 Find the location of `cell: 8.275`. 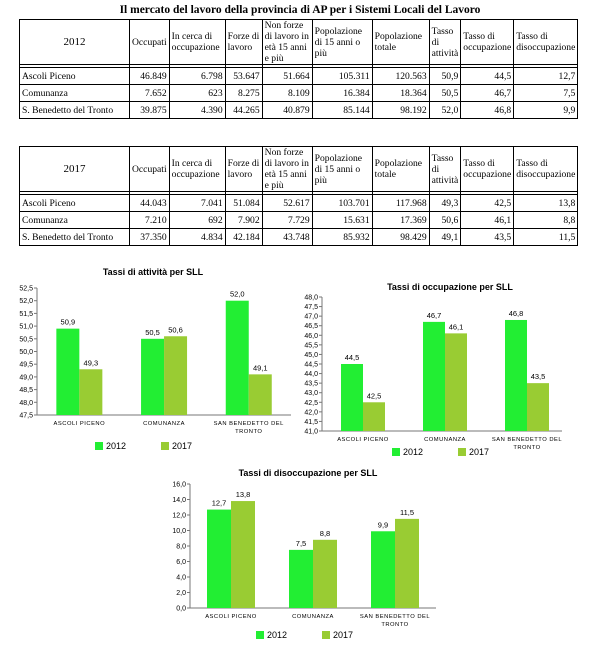

cell: 8.275 is located at coordinates (243, 93).